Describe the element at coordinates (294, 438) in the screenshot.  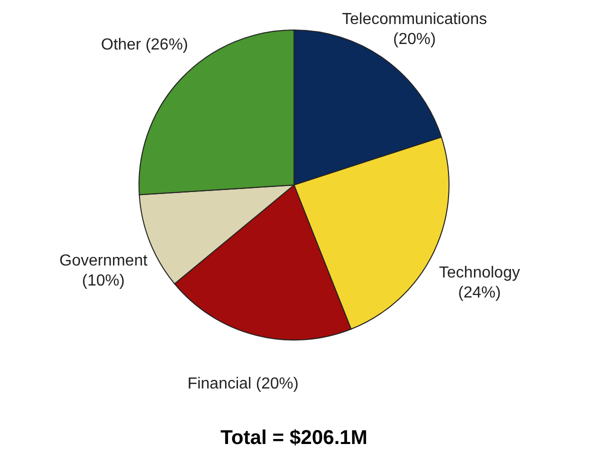
I see `text: Total = $206.1M` at that location.